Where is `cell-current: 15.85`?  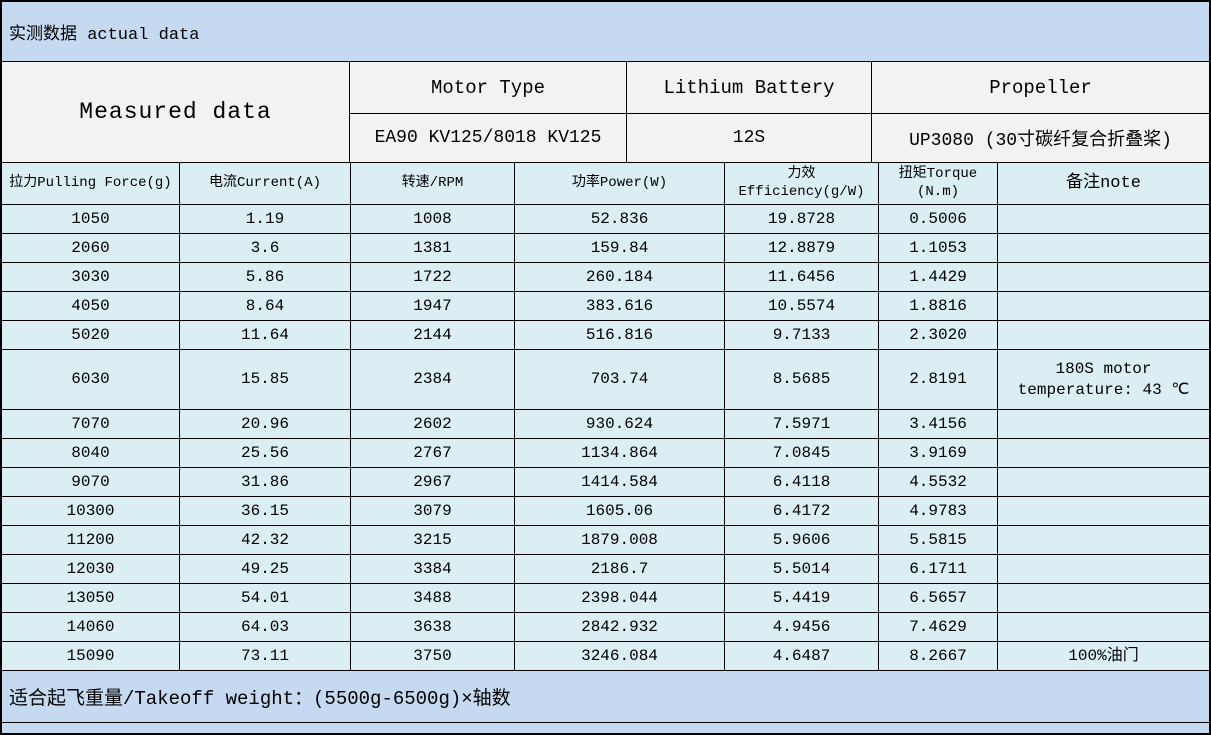 cell-current: 15.85 is located at coordinates (265, 380).